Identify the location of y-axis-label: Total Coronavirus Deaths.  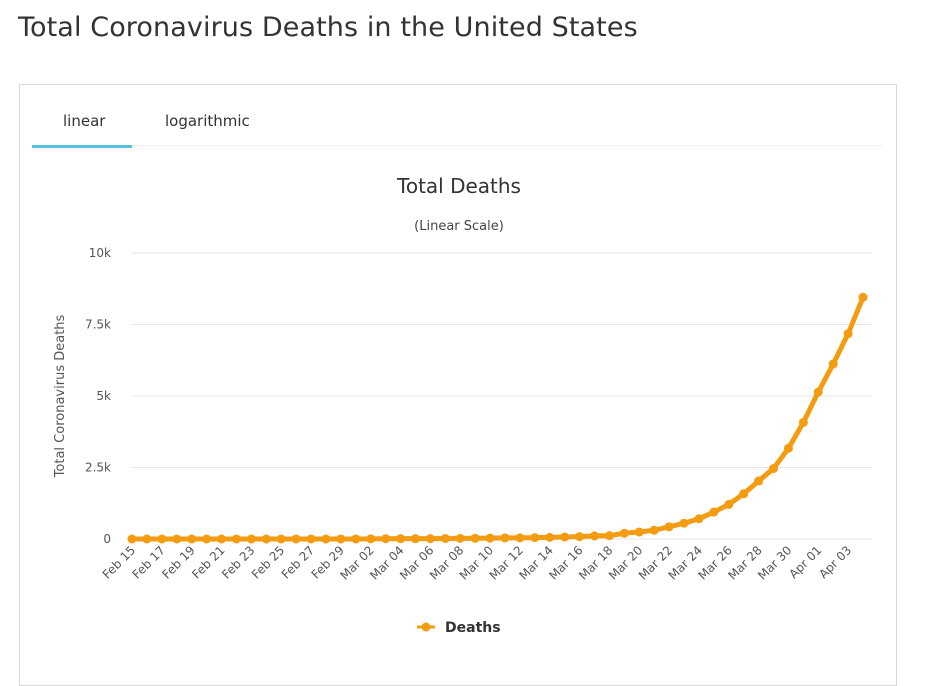
(60, 396).